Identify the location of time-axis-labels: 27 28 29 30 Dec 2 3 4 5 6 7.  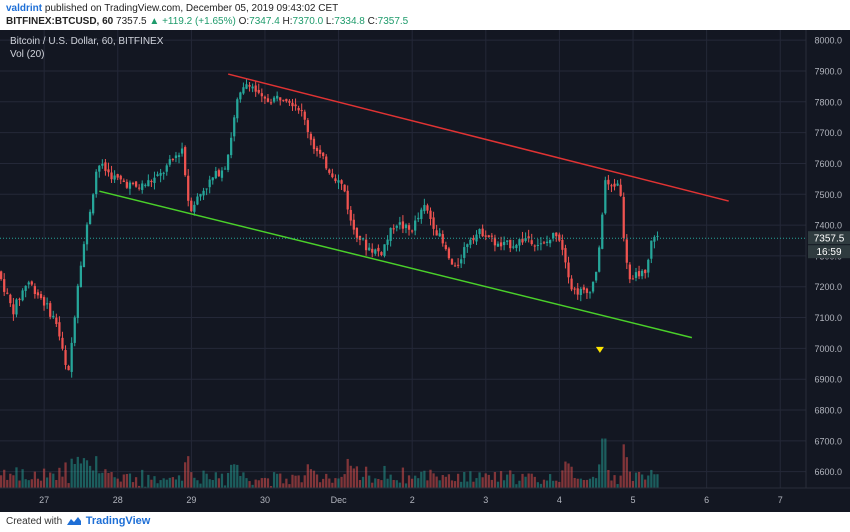
(411, 500).